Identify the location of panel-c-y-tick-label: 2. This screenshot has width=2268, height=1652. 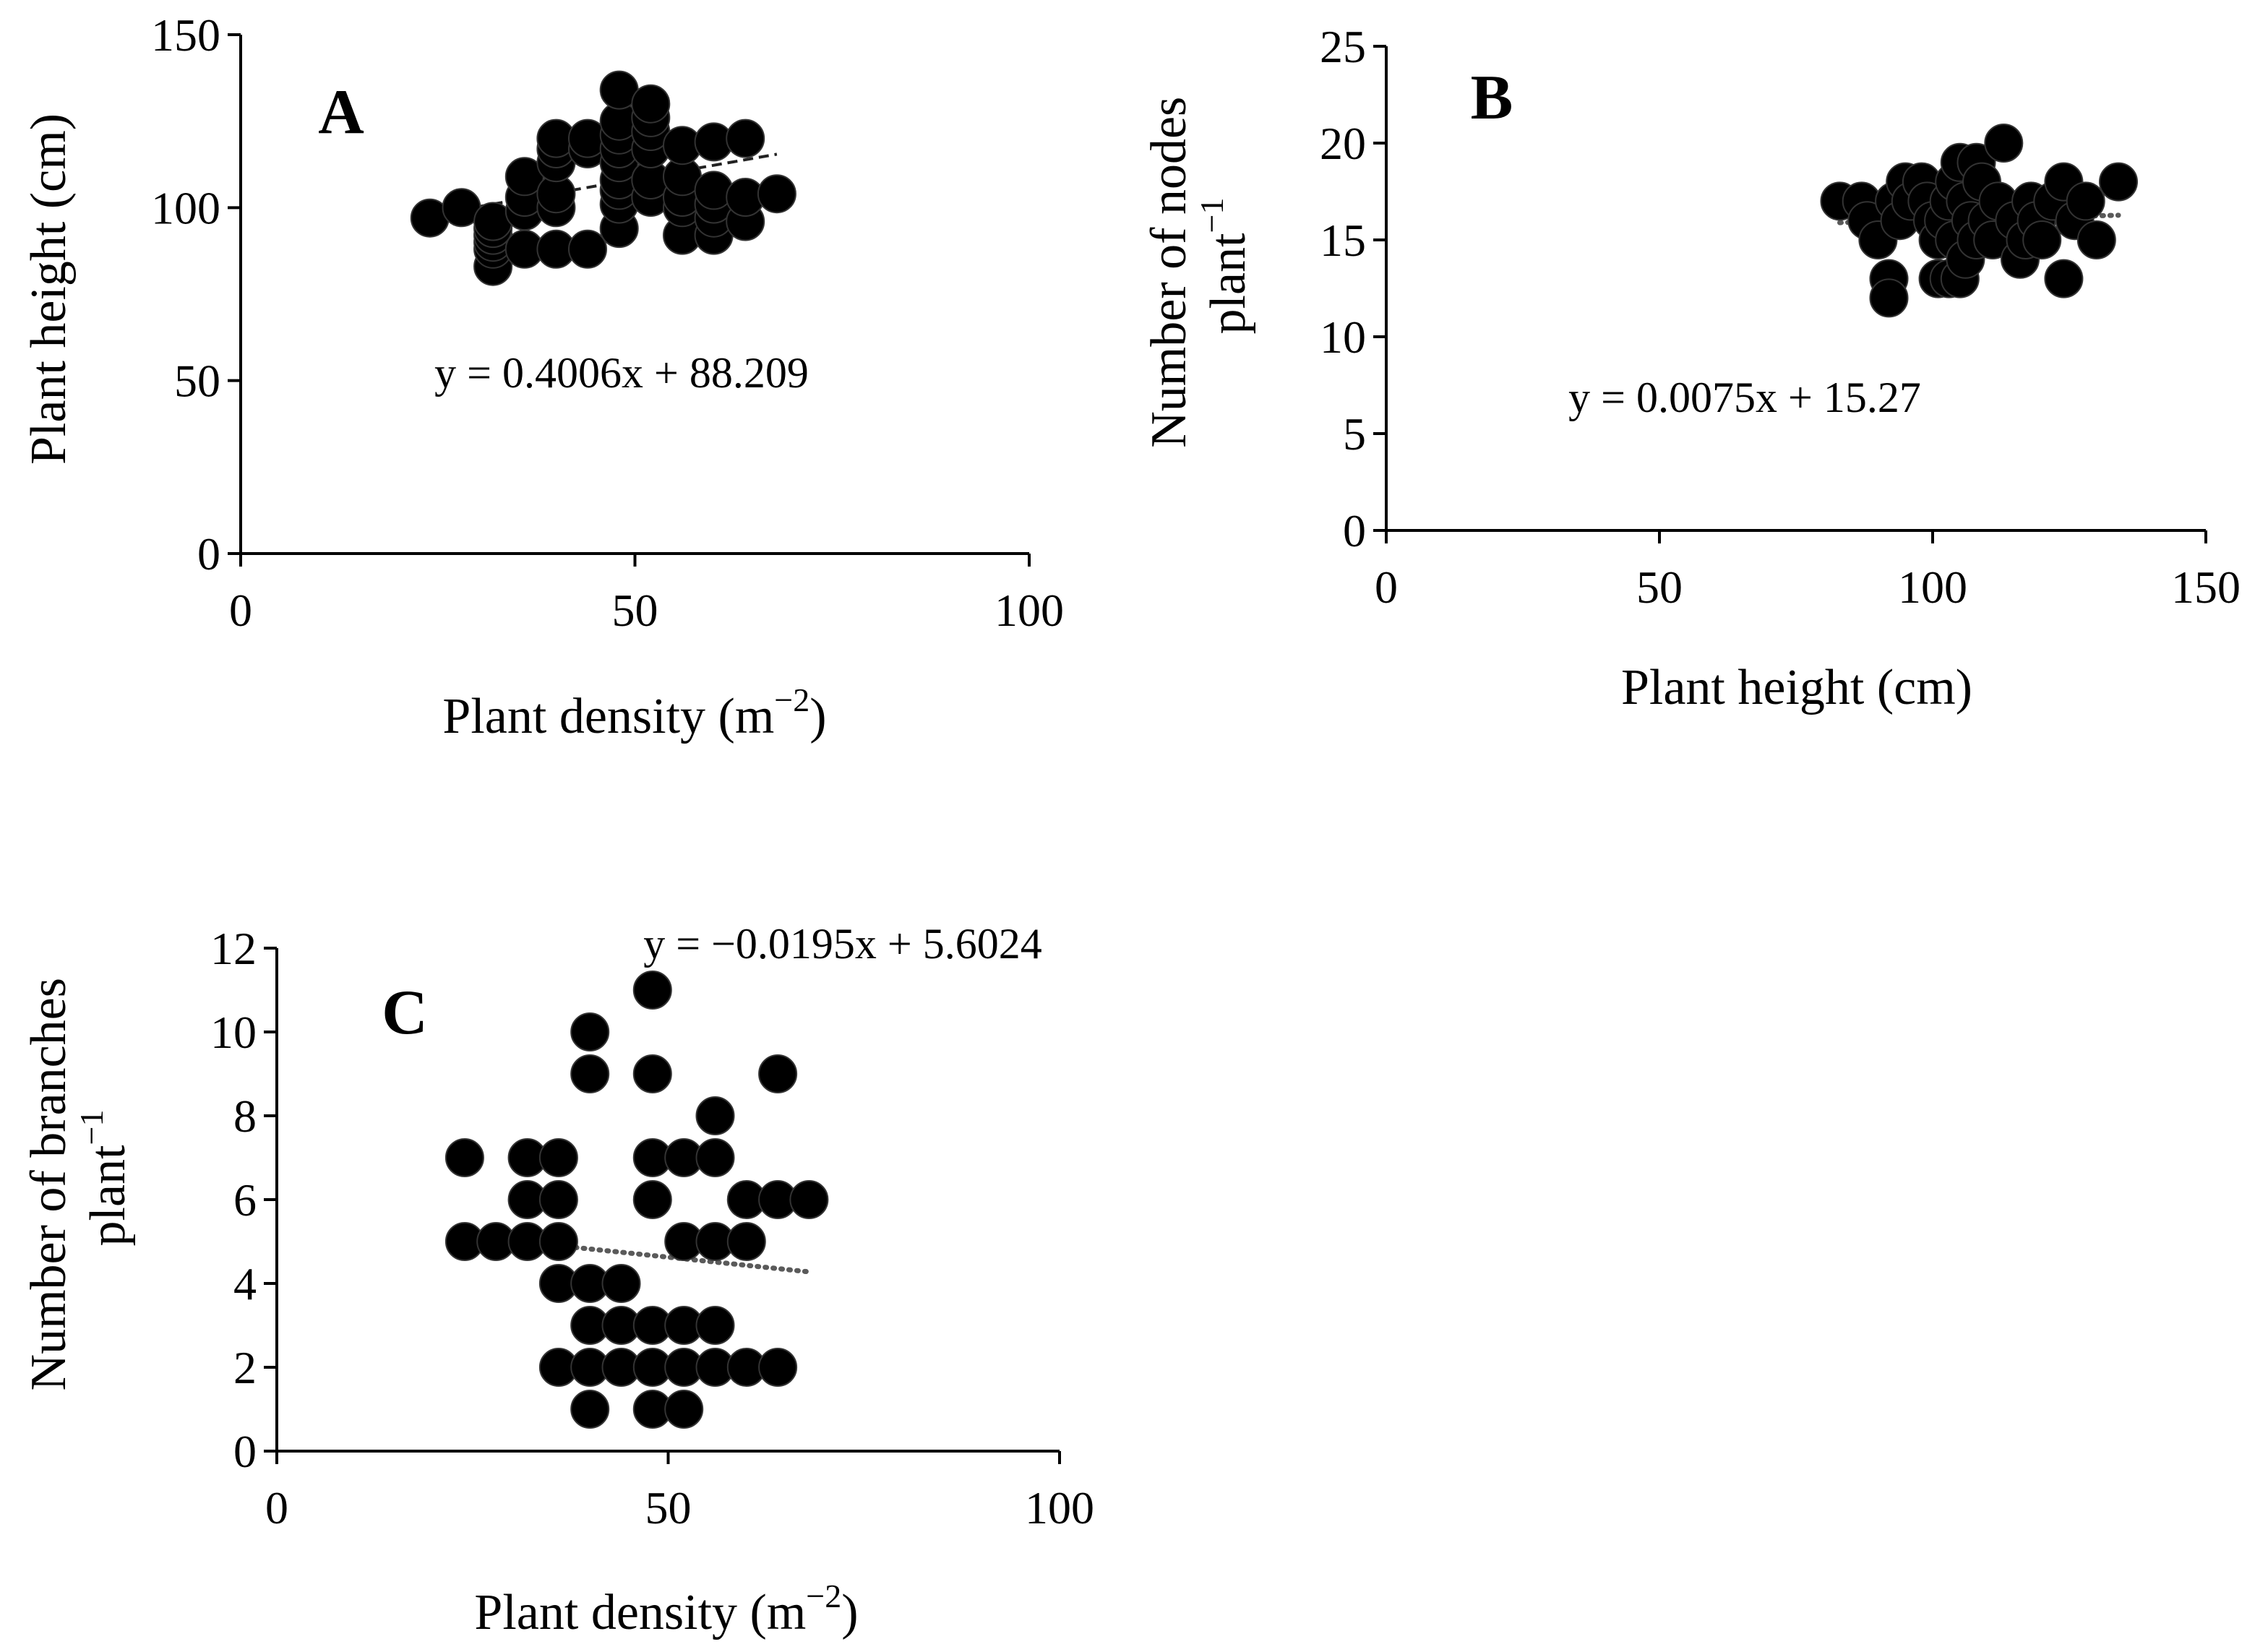
(245, 1367).